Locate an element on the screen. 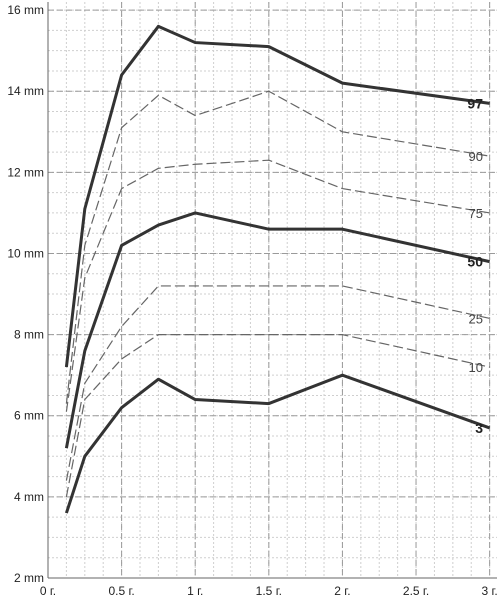 The height and width of the screenshot is (600, 500). x-tick-label: 3 г. is located at coordinates (490, 591).